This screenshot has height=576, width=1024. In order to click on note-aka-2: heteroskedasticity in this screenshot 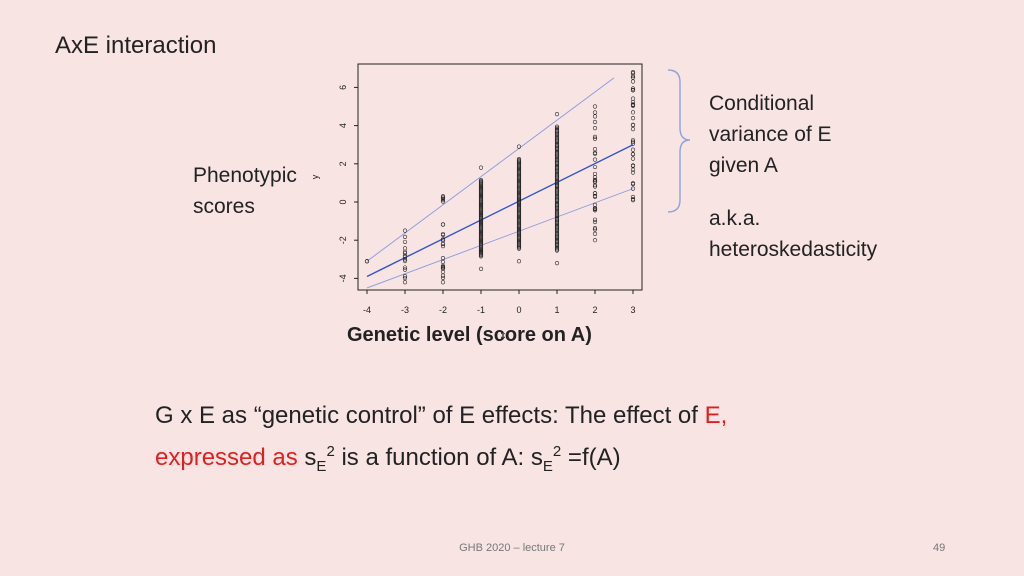, I will do `click(793, 249)`.